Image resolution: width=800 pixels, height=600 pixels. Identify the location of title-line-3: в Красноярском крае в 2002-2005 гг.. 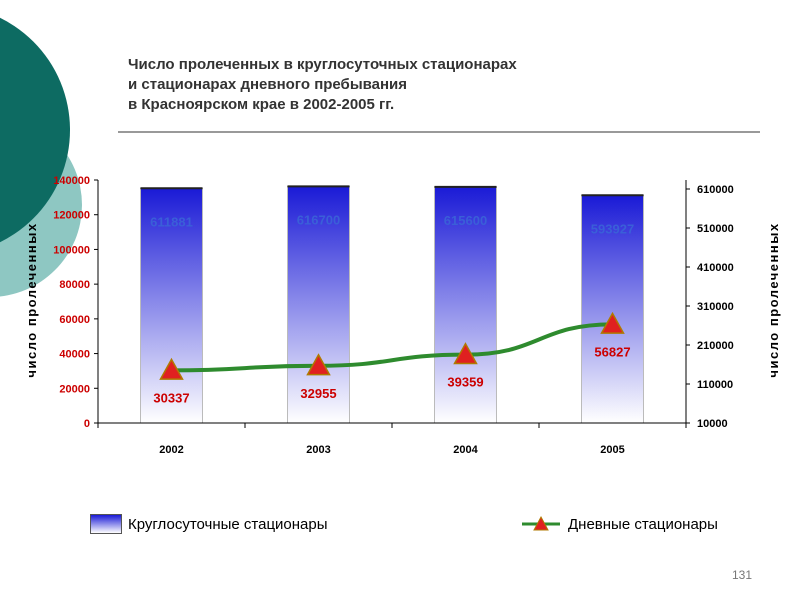
(261, 104).